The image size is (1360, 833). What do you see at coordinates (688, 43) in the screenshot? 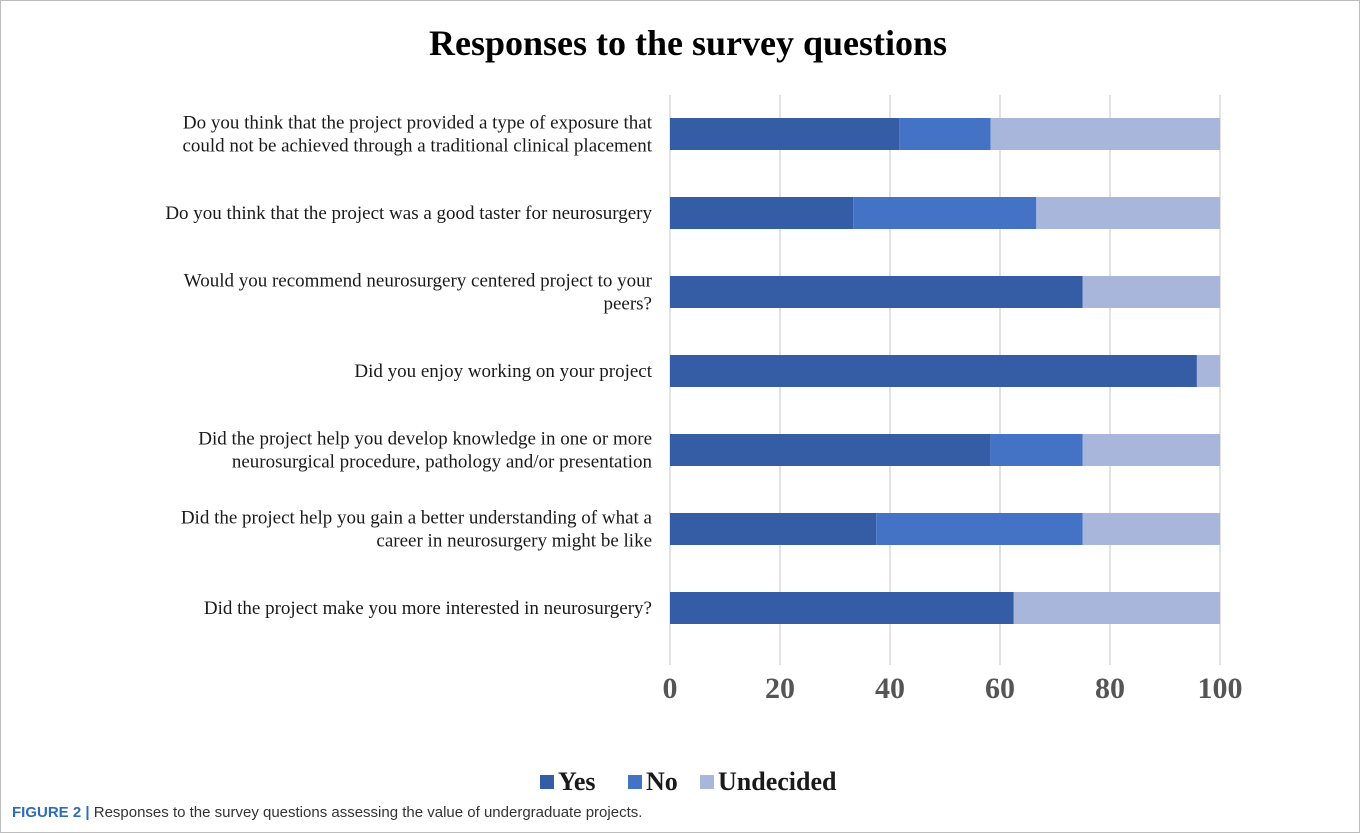
I see `chart-title: Responses to the survey questions` at bounding box center [688, 43].